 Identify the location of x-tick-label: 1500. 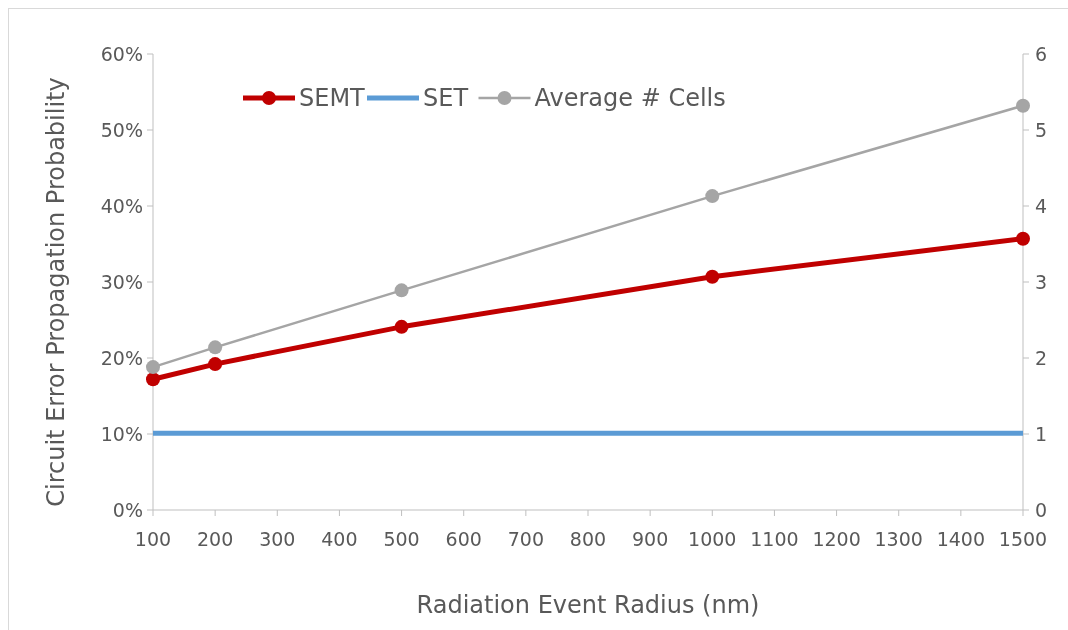
(1023, 539).